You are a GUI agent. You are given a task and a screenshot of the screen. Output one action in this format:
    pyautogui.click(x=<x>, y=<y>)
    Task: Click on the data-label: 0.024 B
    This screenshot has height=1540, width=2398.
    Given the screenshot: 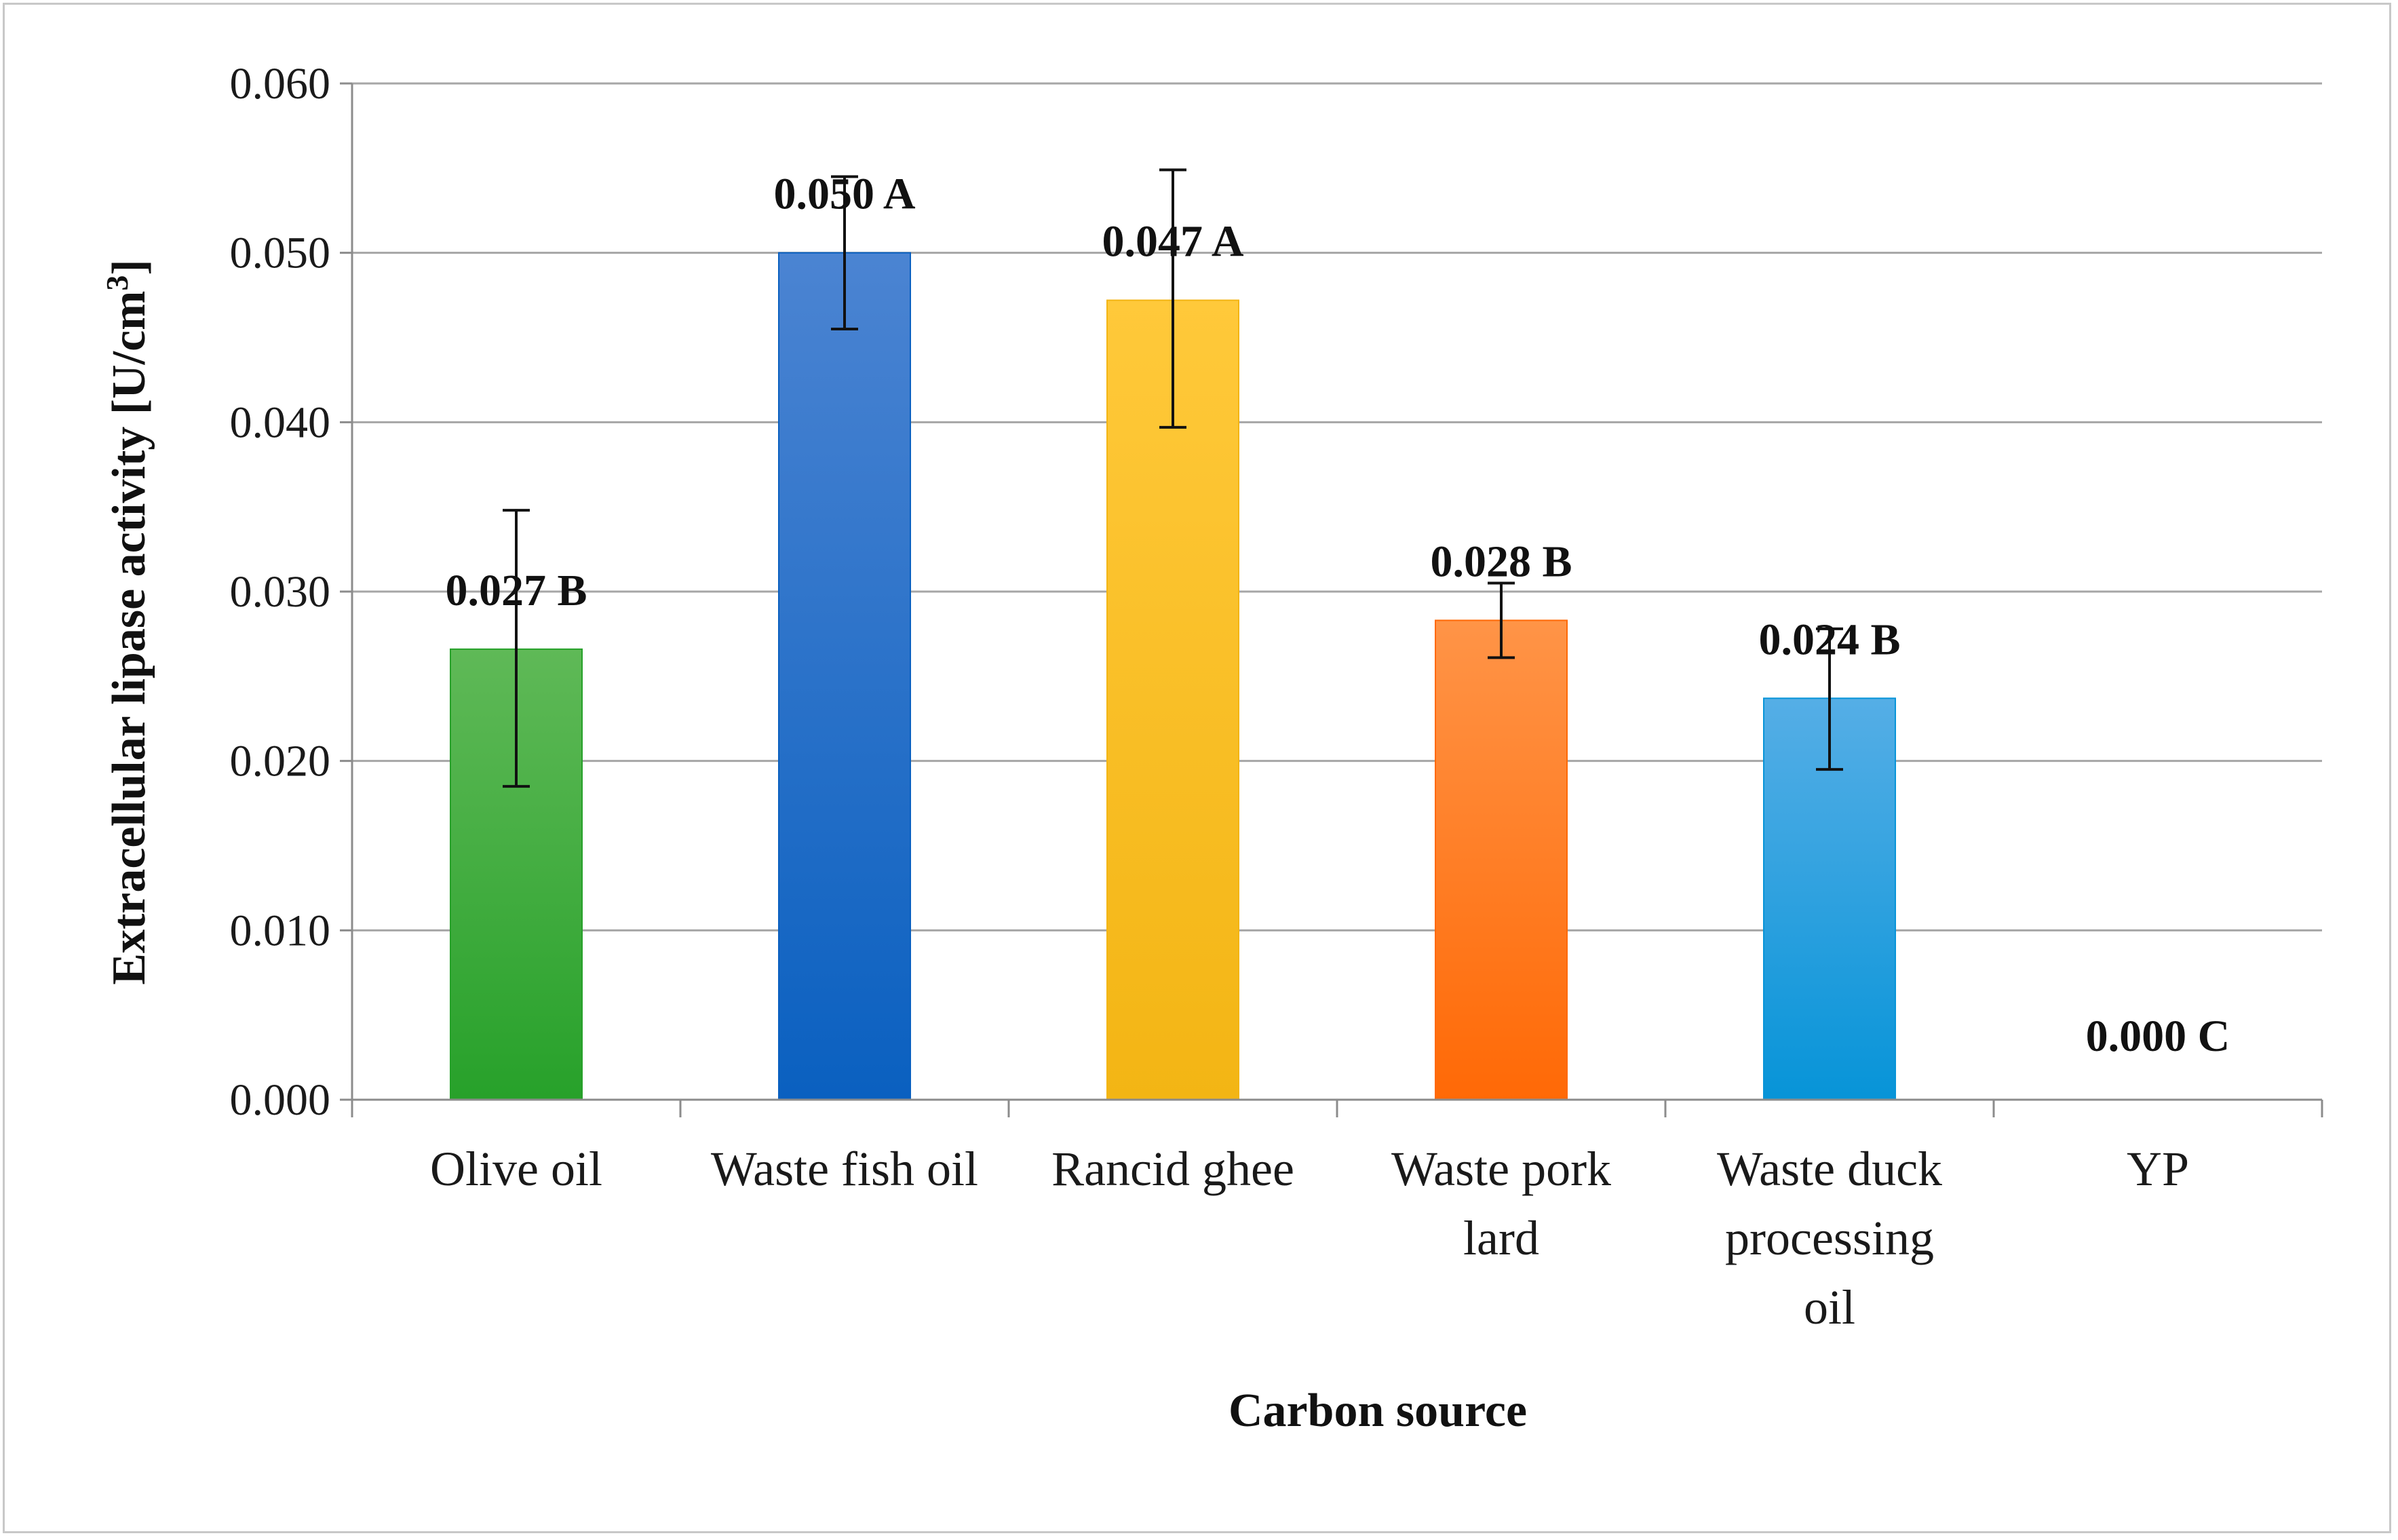 What is the action you would take?
    pyautogui.click(x=1829, y=640)
    